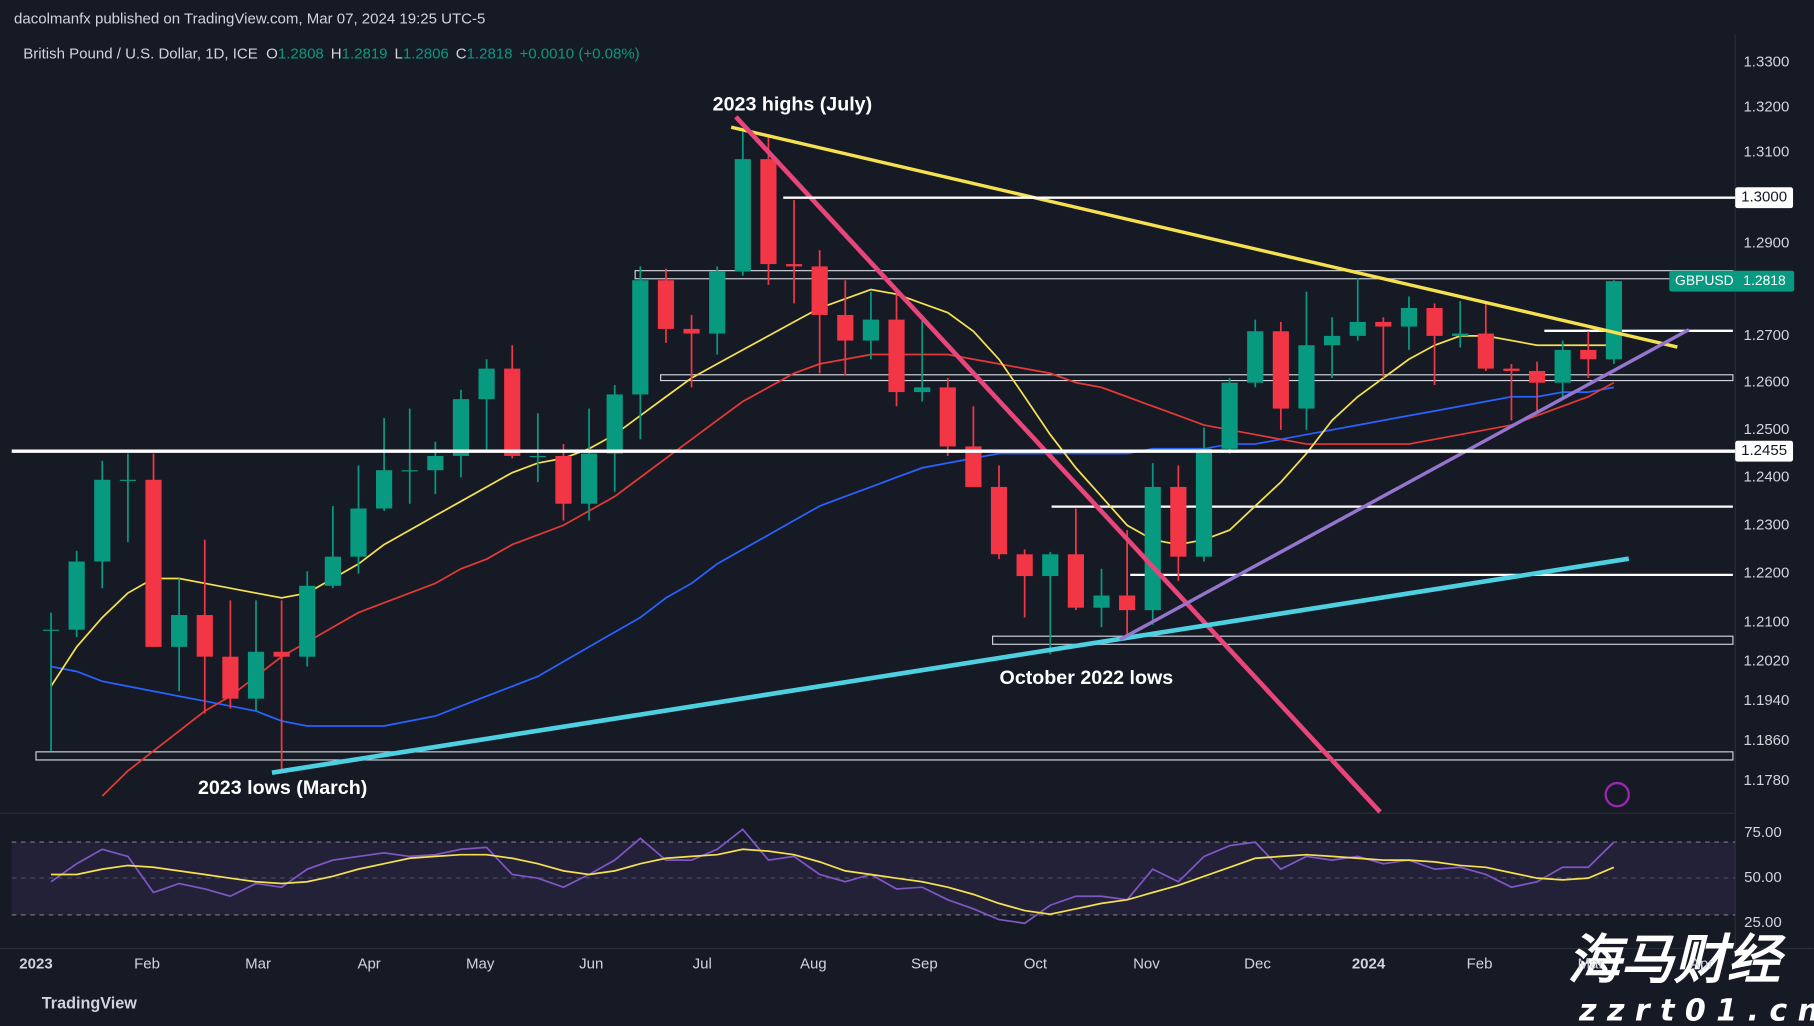 This screenshot has height=1026, width=1814. What do you see at coordinates (1766, 242) in the screenshot?
I see `y-tick-label: 1.2900` at bounding box center [1766, 242].